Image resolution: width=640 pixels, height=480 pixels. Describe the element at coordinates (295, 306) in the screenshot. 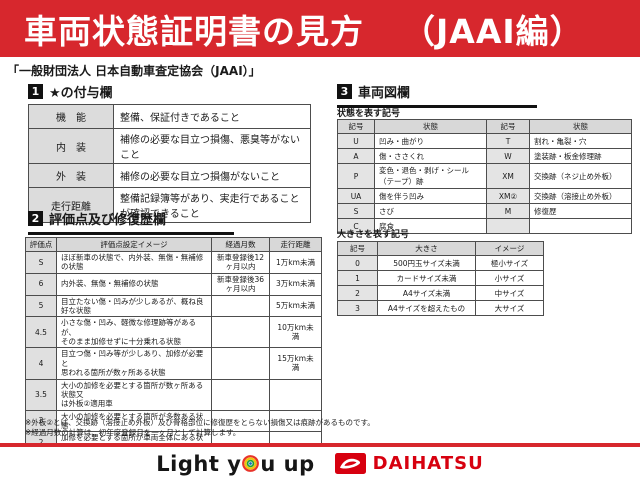

I see `table-cell: 5万km未満` at that location.